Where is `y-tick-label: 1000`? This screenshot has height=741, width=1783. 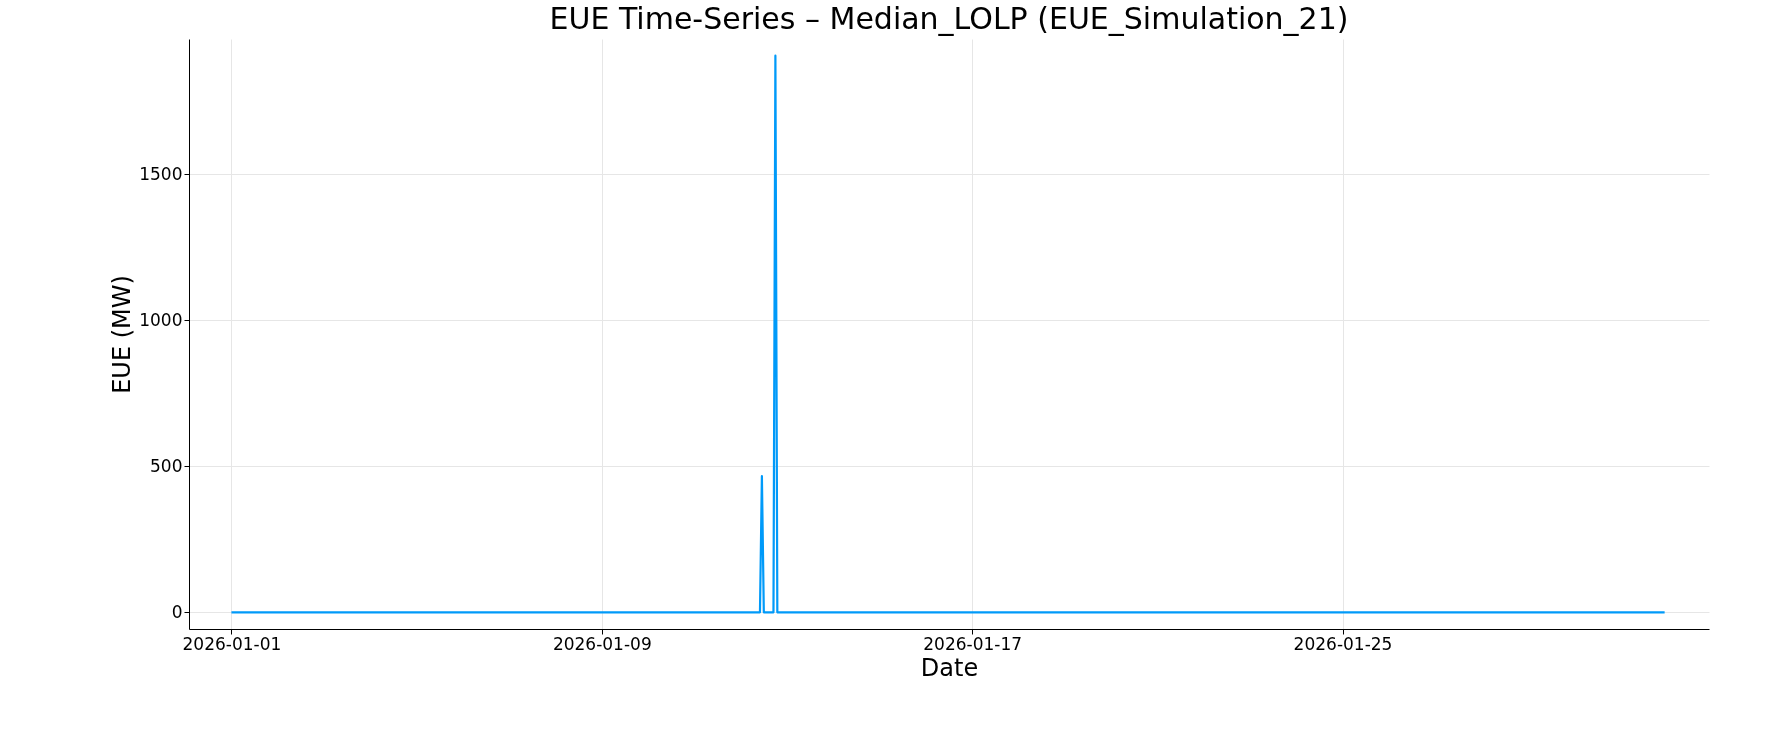 y-tick-label: 1000 is located at coordinates (161, 319).